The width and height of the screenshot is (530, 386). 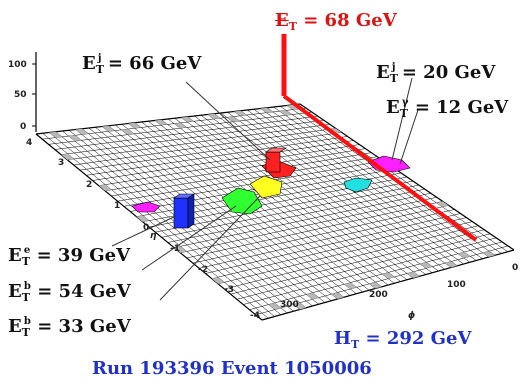 What do you see at coordinates (242, 201) in the screenshot?
I see `bjet1-towers` at bounding box center [242, 201].